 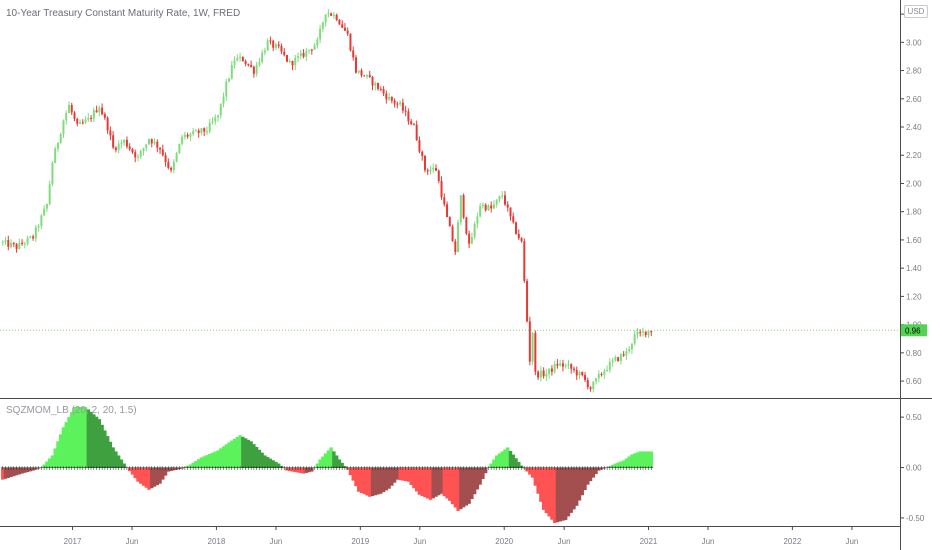 I want to click on momentum-tick-label: 0.50, so click(x=914, y=417).